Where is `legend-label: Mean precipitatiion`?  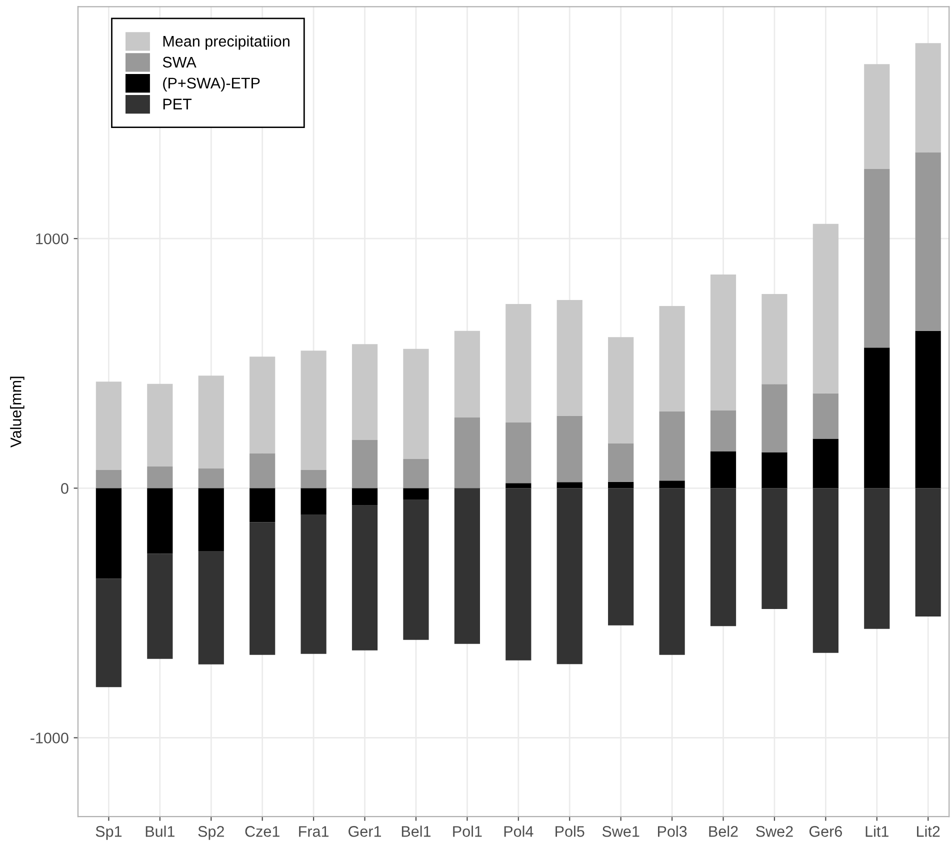
legend-label: Mean precipitatiion is located at coordinates (226, 42).